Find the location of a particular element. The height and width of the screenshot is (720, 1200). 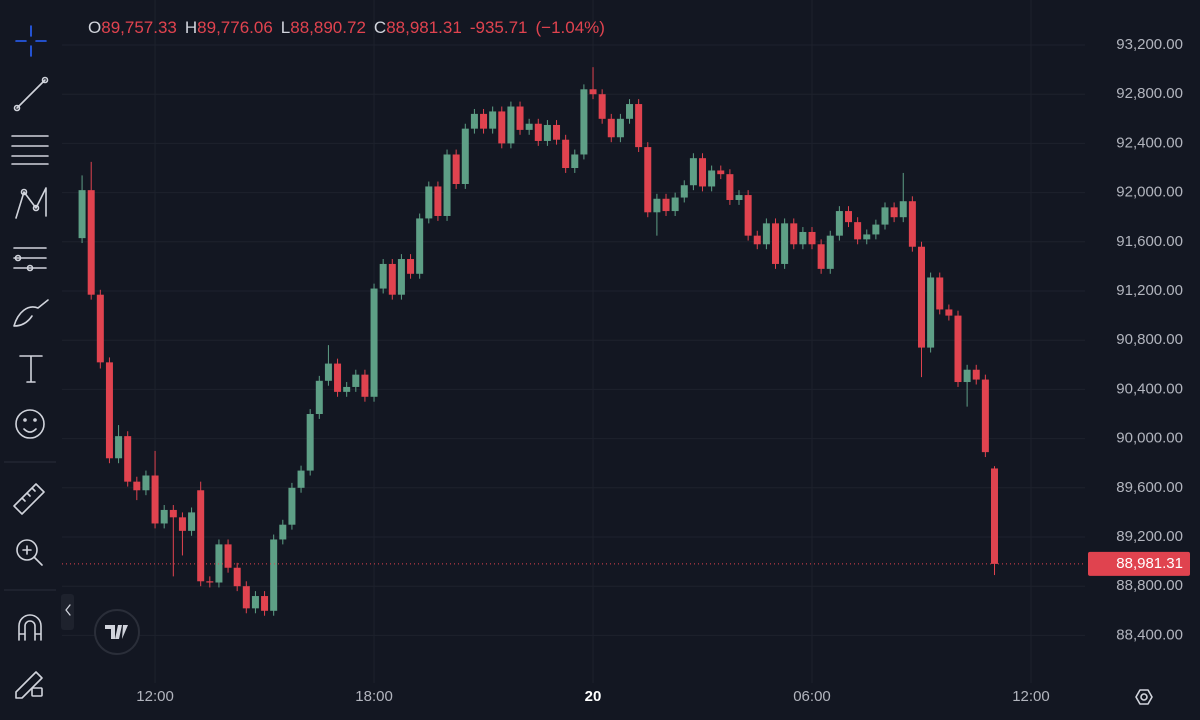

crosshair-tool is located at coordinates (31, 41).